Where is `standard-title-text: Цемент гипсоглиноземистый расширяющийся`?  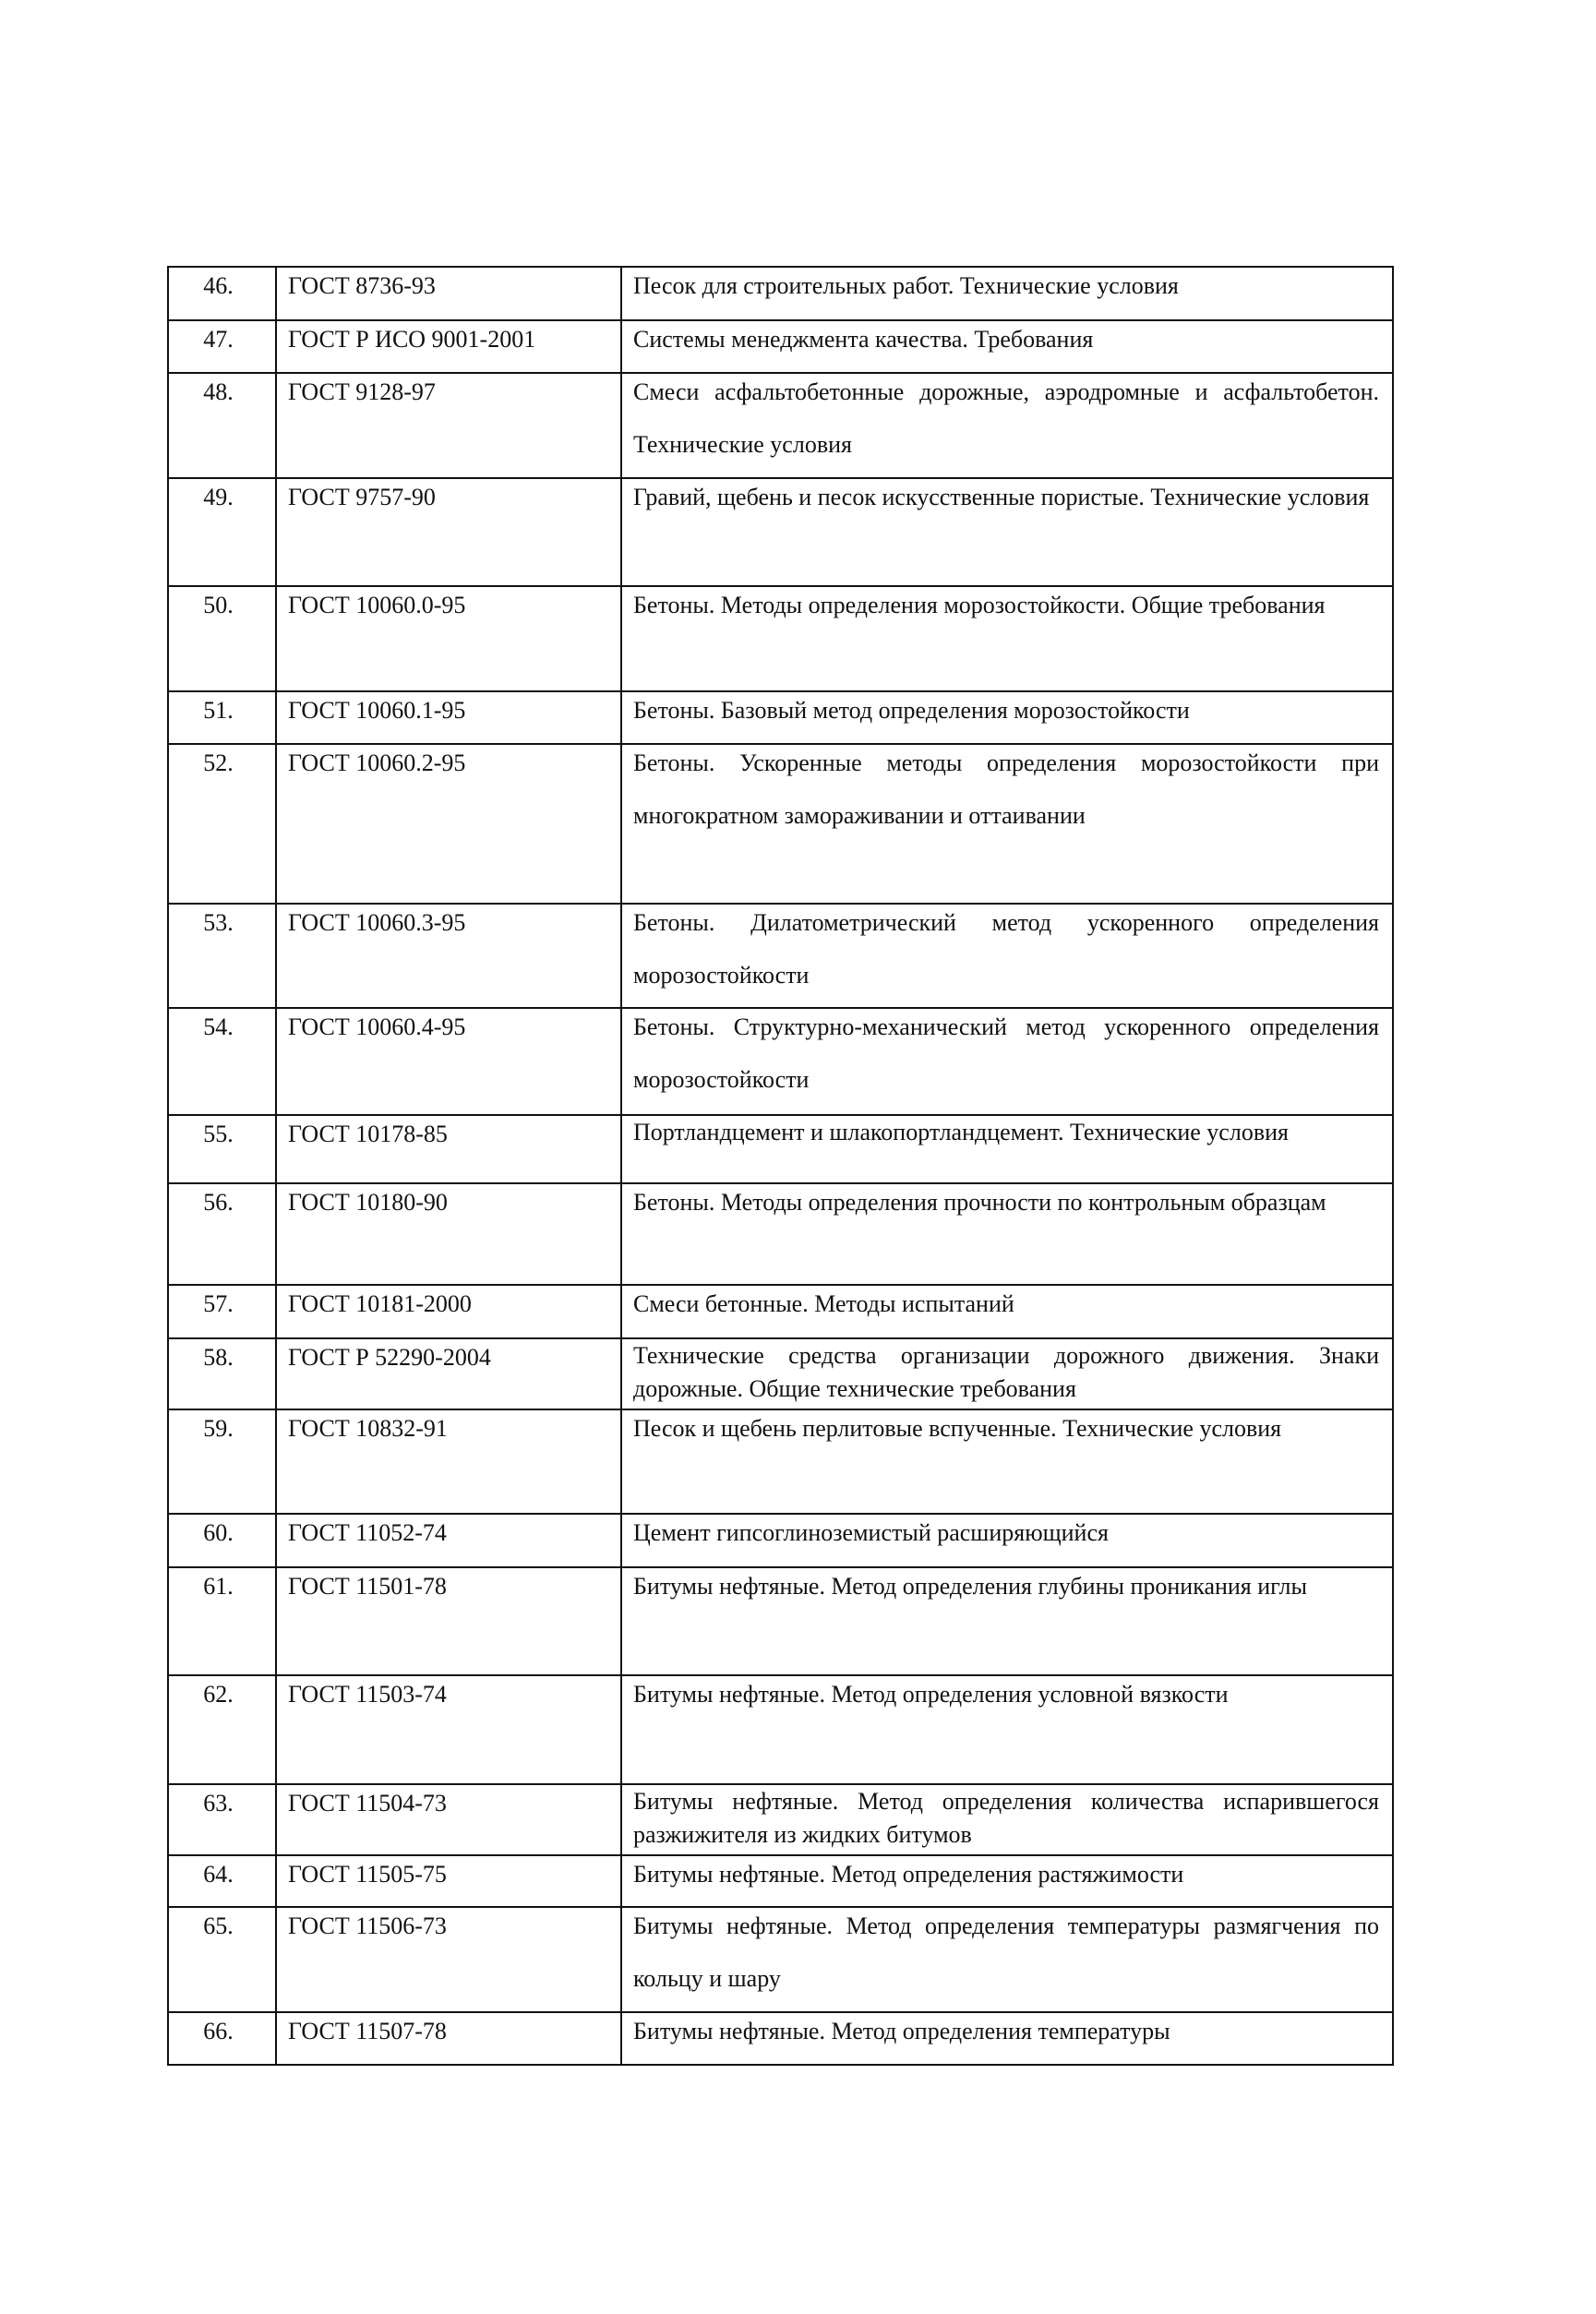 standard-title-text: Цемент гипсоглиноземистый расширяющийся is located at coordinates (871, 1532).